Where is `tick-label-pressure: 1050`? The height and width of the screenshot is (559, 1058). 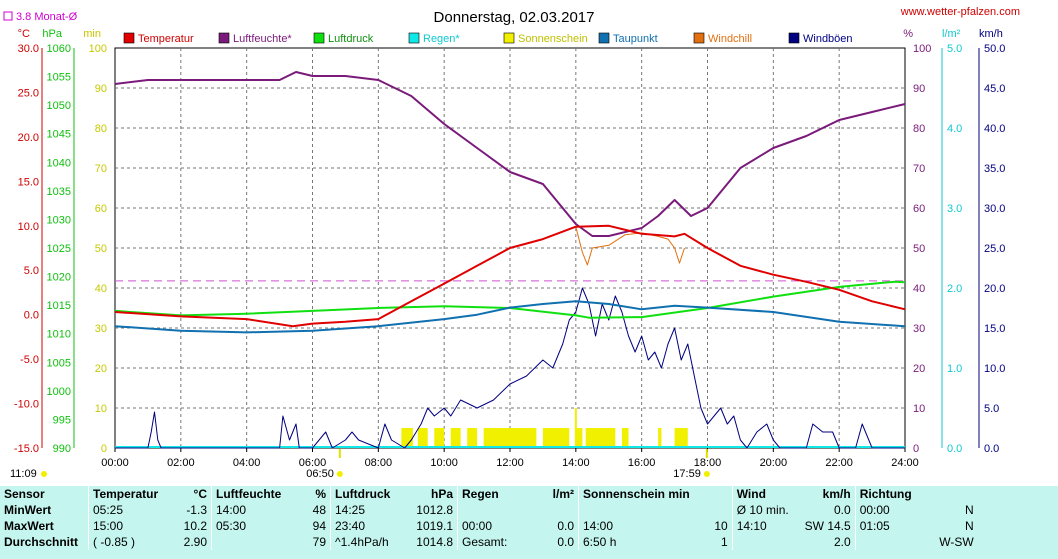
tick-label-pressure: 1050 is located at coordinates (59, 106).